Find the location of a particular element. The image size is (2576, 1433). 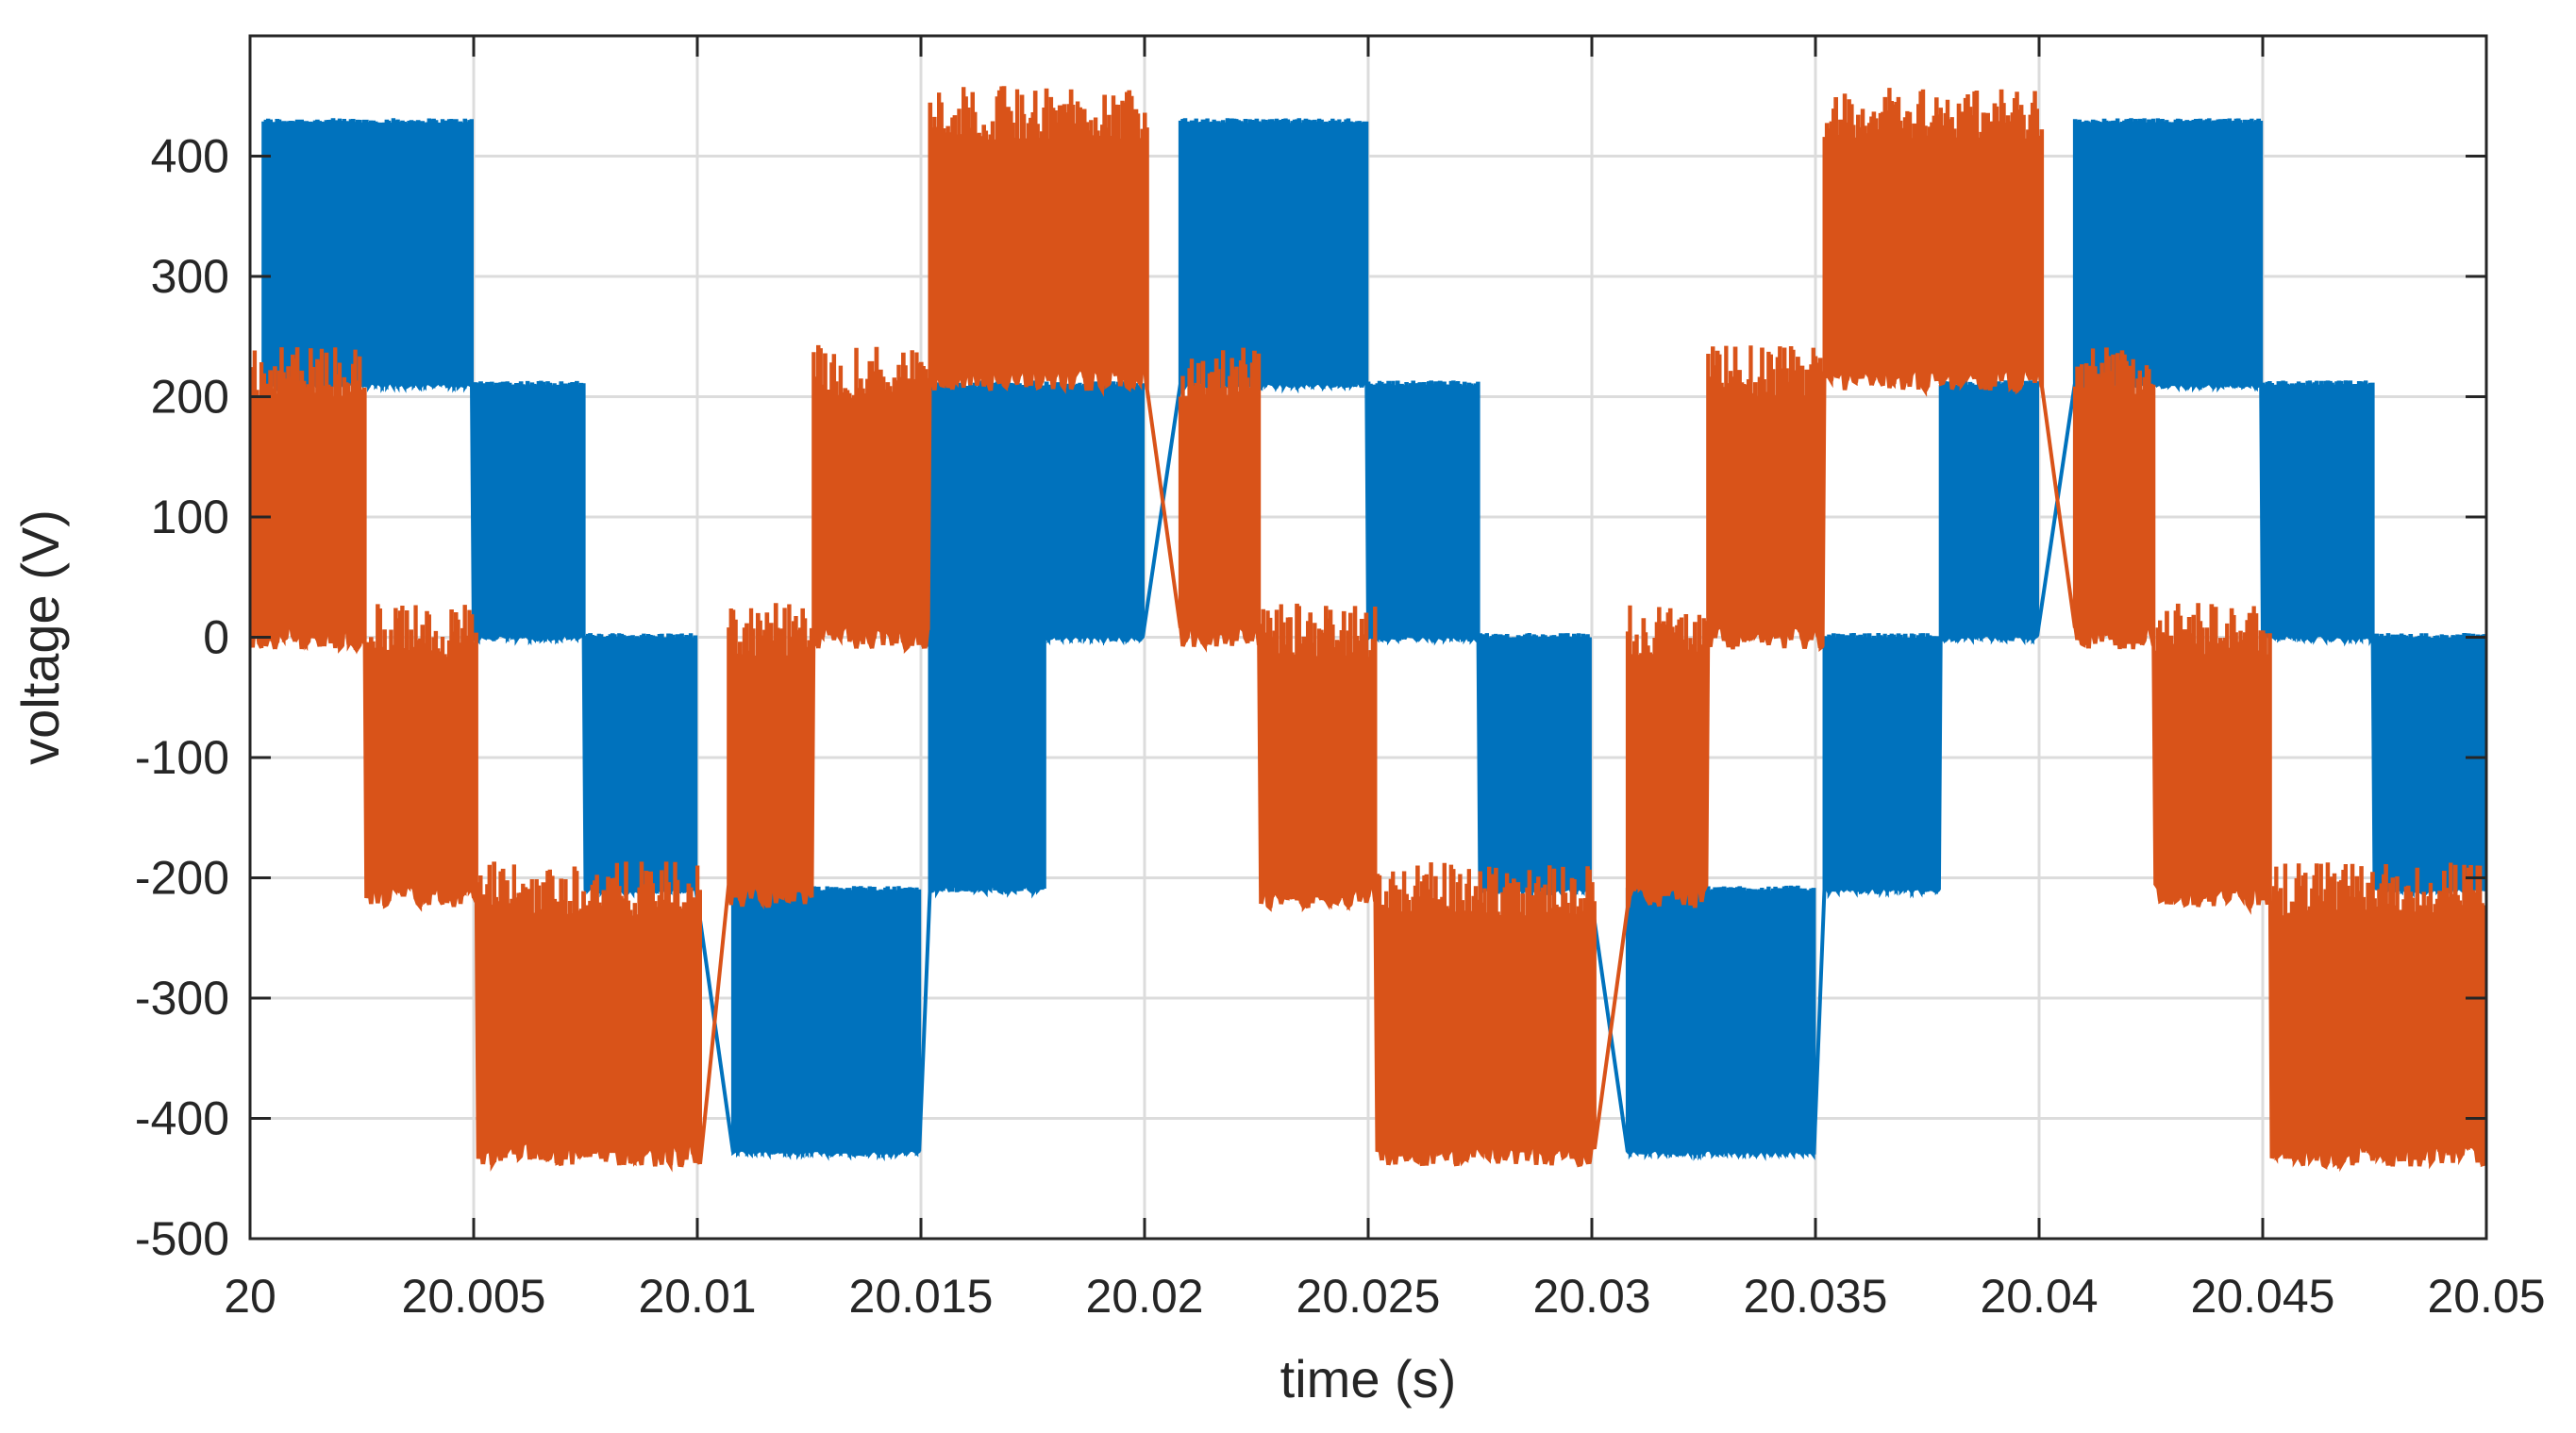

y-tick-label: 300 is located at coordinates (190, 276).